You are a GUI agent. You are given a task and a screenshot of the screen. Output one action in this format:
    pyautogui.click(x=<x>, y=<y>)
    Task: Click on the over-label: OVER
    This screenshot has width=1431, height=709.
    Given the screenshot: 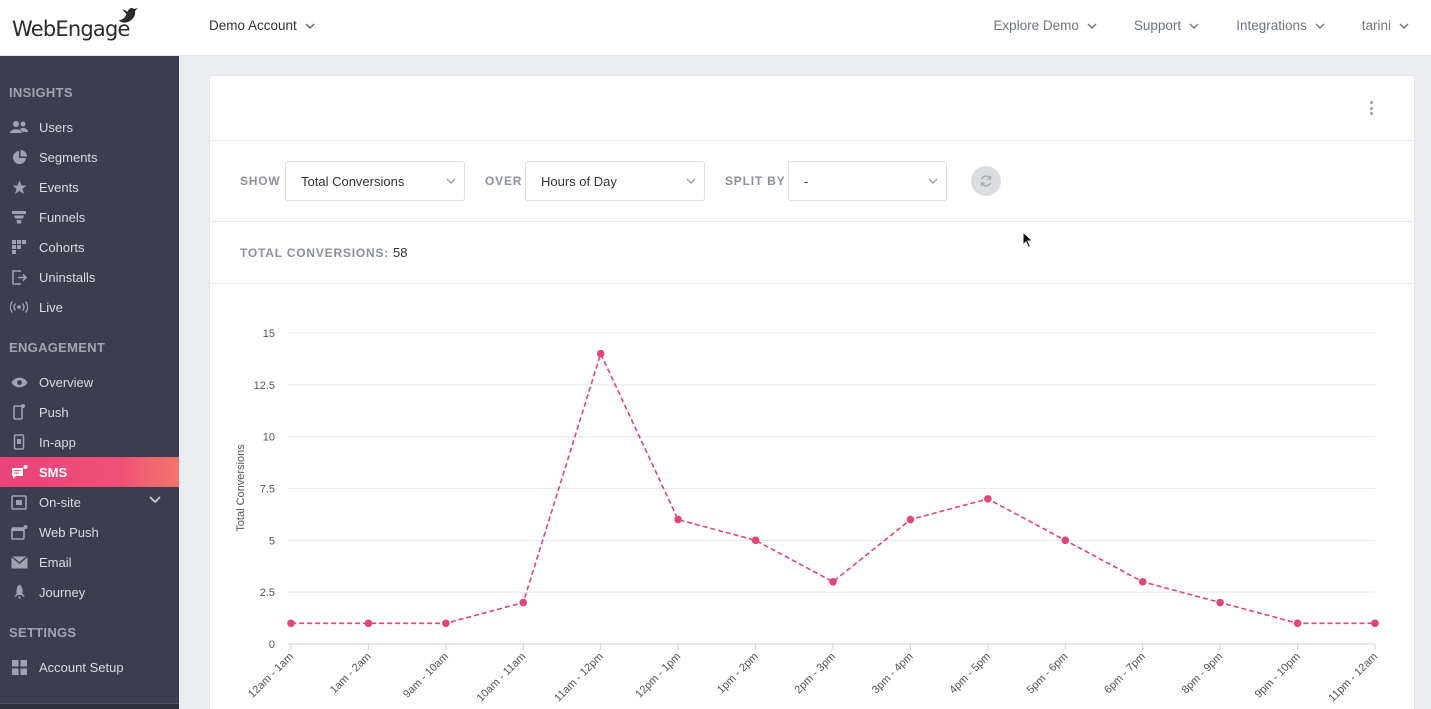 What is the action you would take?
    pyautogui.click(x=504, y=181)
    